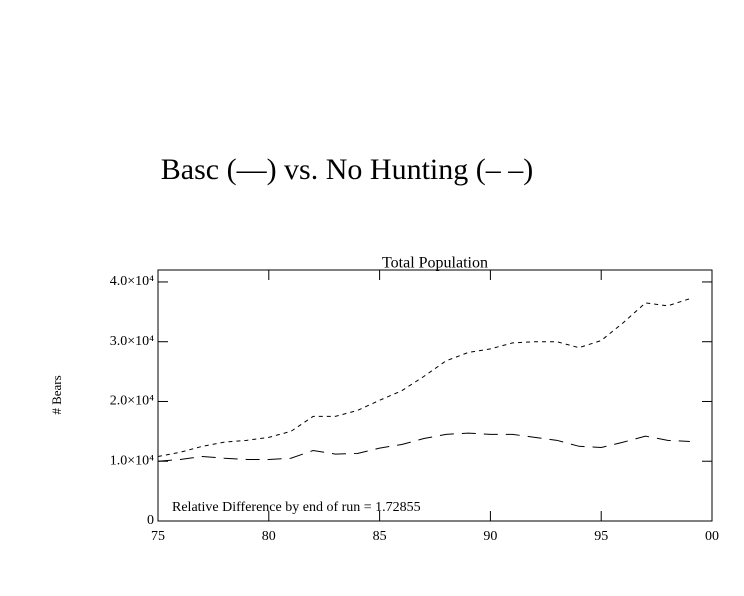 This screenshot has width=744, height=596. I want to click on x-tick-label: 80, so click(269, 536).